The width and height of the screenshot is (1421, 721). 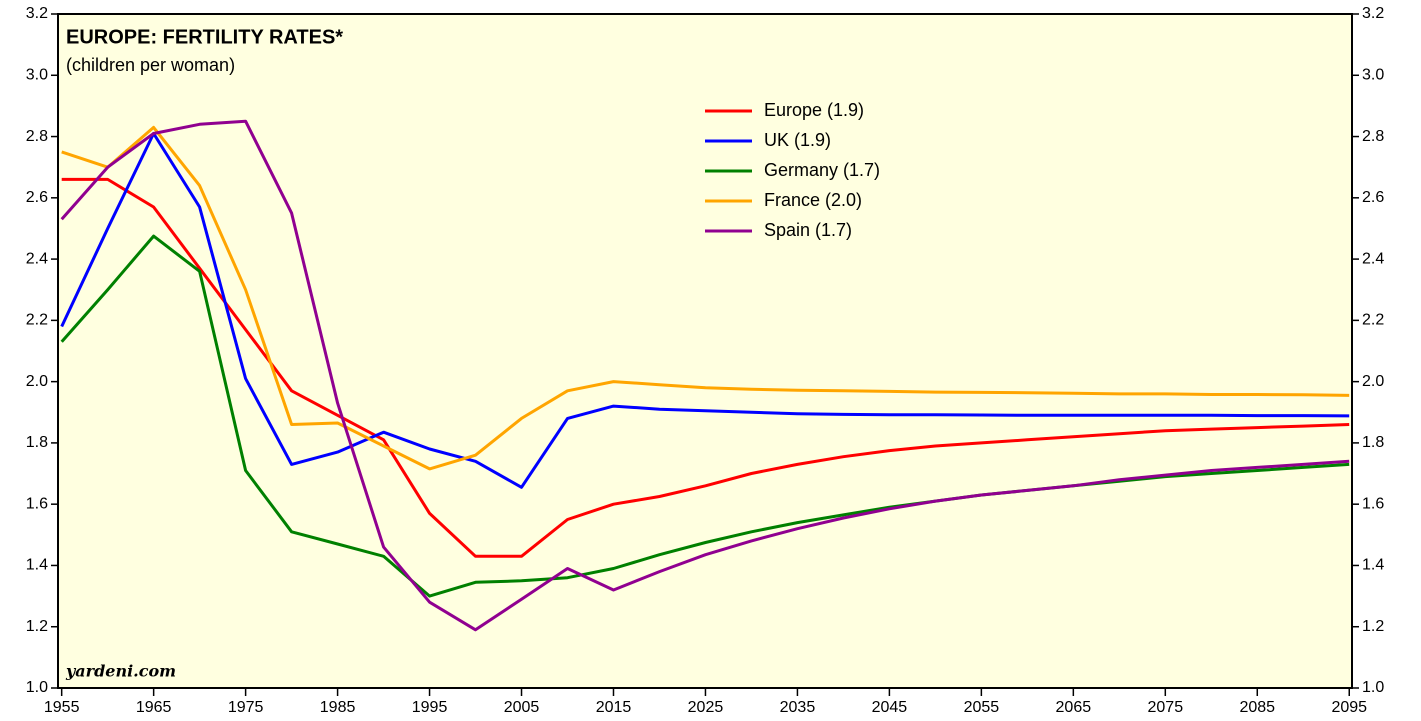 What do you see at coordinates (150, 65) in the screenshot?
I see `chart-subtitle: (children per woman)` at bounding box center [150, 65].